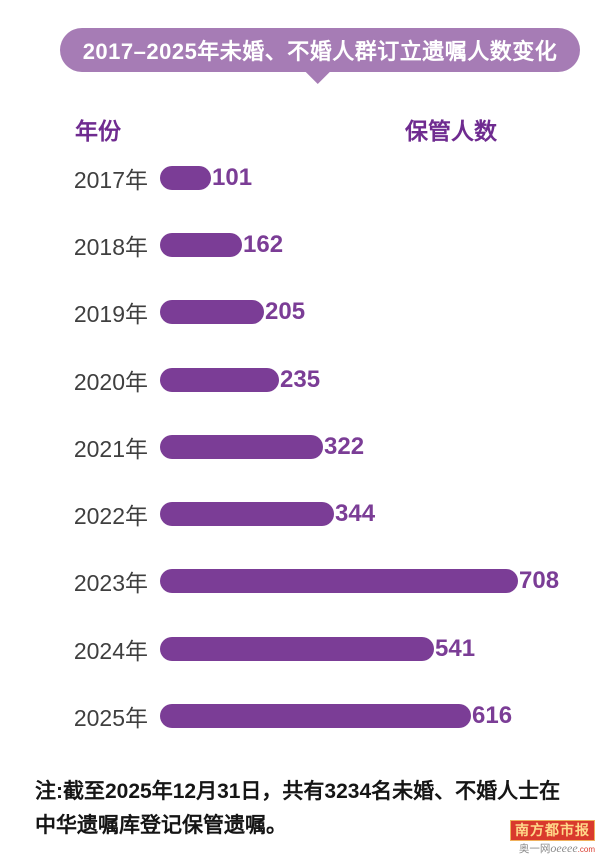  I want to click on value-label: 541, so click(455, 648).